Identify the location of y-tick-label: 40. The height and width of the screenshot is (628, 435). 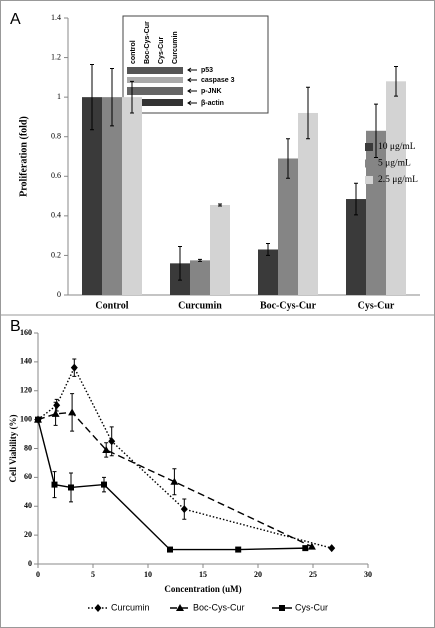
(28, 505).